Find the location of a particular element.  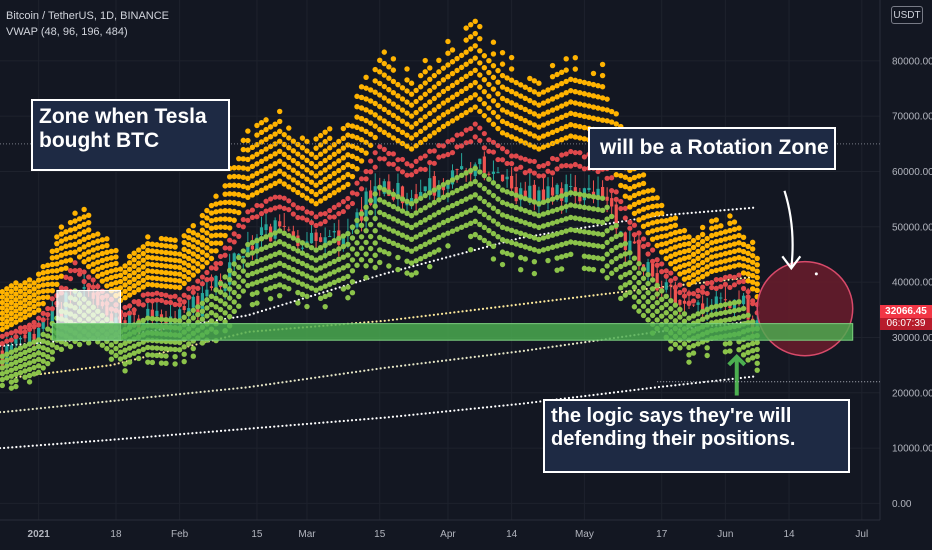

candle-body is located at coordinates (207, 293).